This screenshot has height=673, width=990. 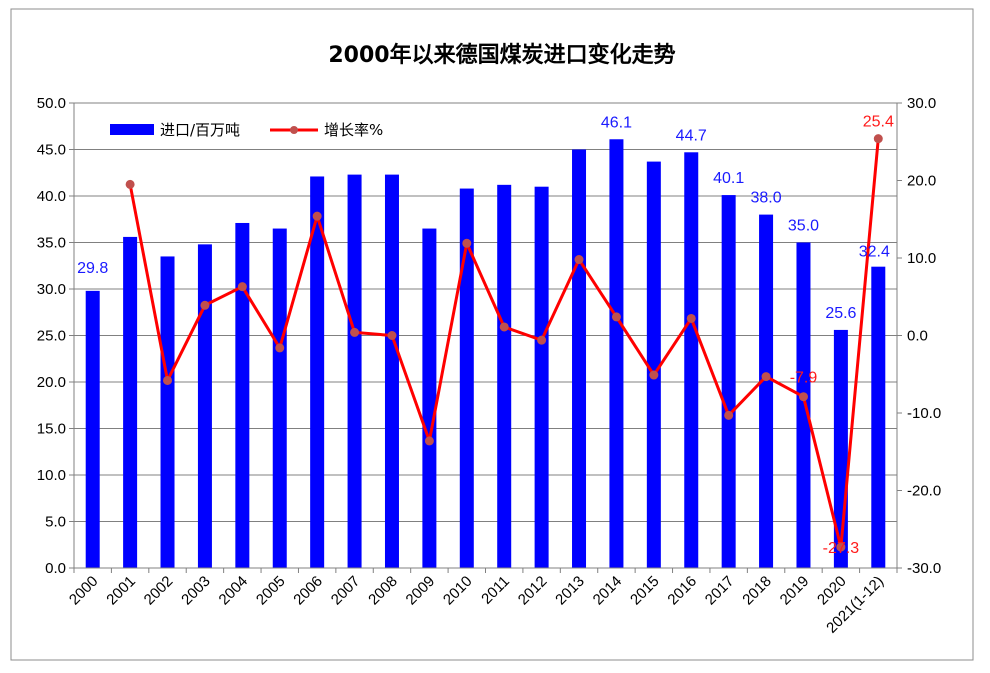 I want to click on right-axis-tick-label: 0.0, so click(x=917, y=336).